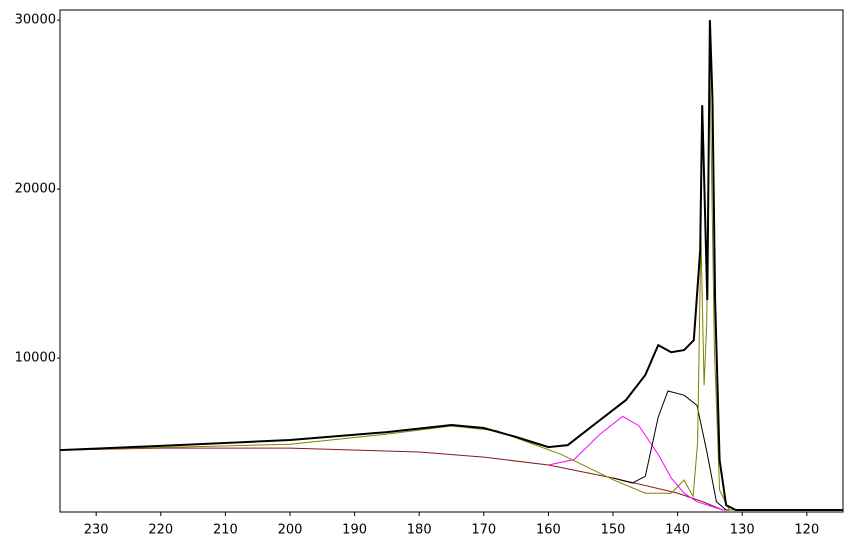 Image resolution: width=853 pixels, height=544 pixels. Describe the element at coordinates (742, 530) in the screenshot. I see `x-tick-label: 130` at that location.